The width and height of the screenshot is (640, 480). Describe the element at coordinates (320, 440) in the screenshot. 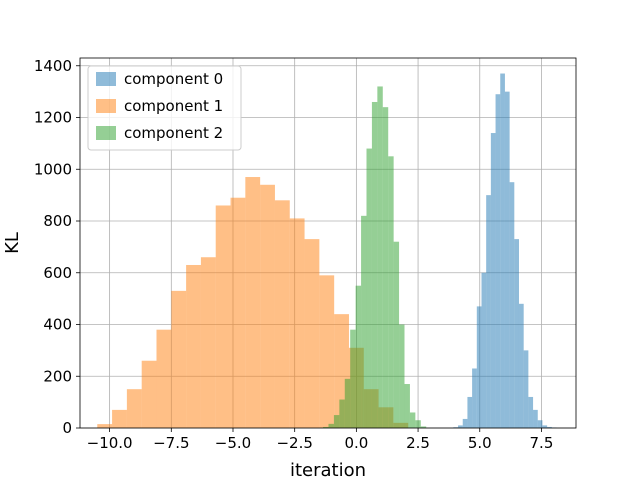

I see `x-axis-ticks: −10.0 −7.5 −5.0 −2.5 0.0 2.5 5.0 7.5` at that location.